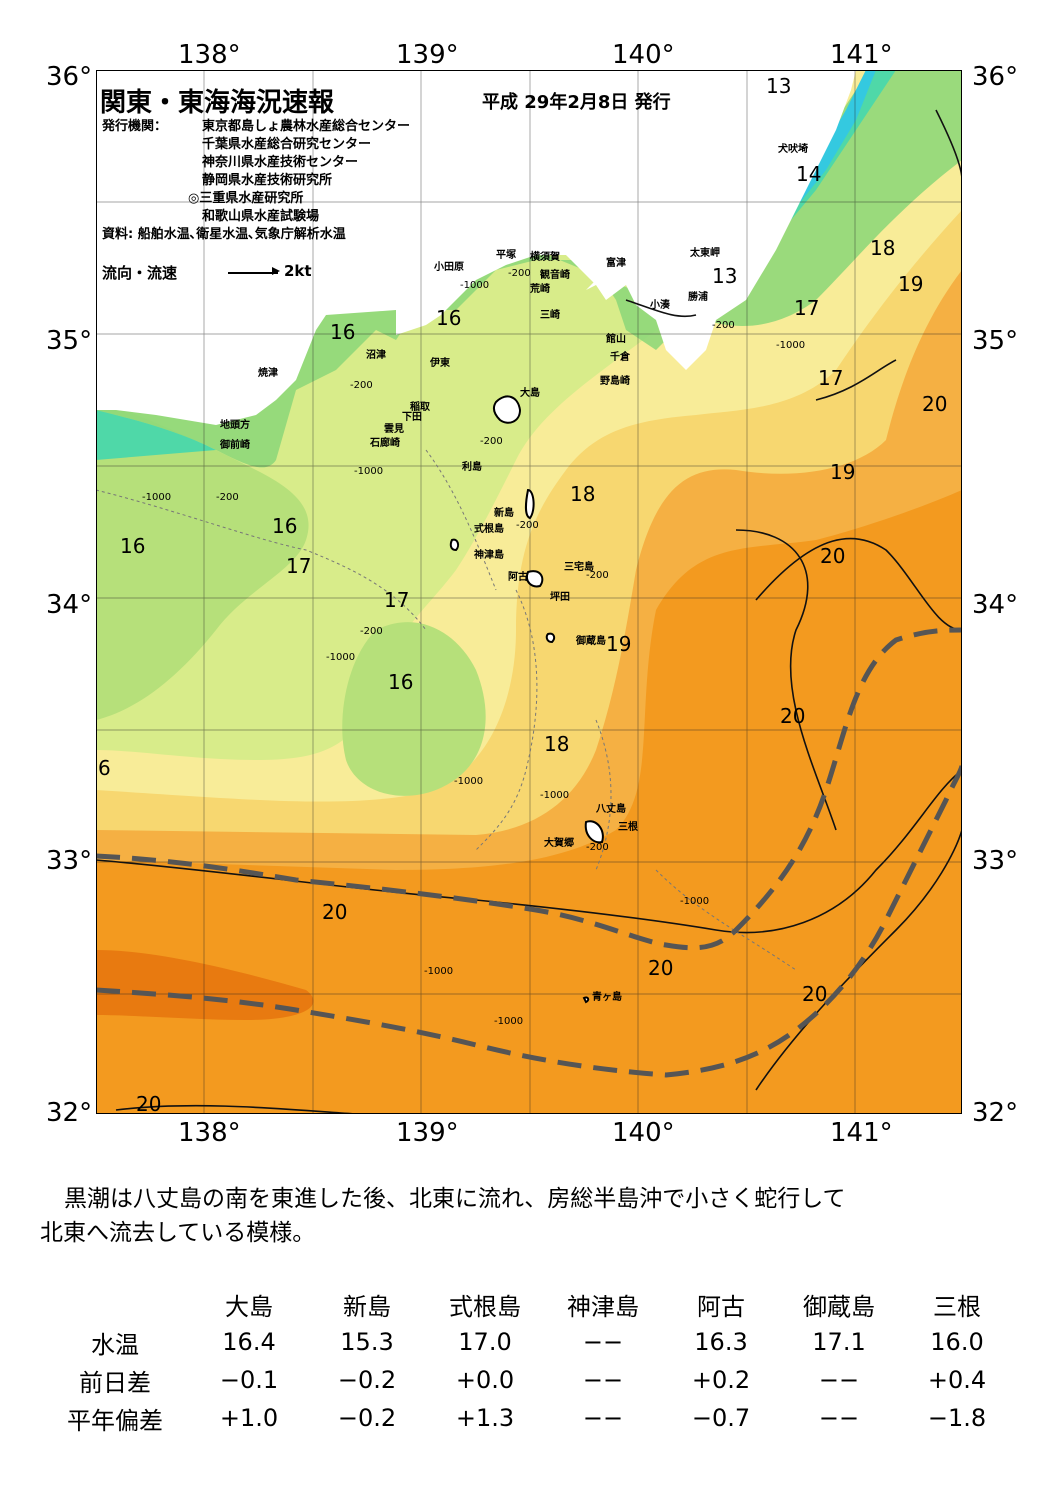  What do you see at coordinates (449, 267) in the screenshot?
I see `place-odawara: 小田原` at bounding box center [449, 267].